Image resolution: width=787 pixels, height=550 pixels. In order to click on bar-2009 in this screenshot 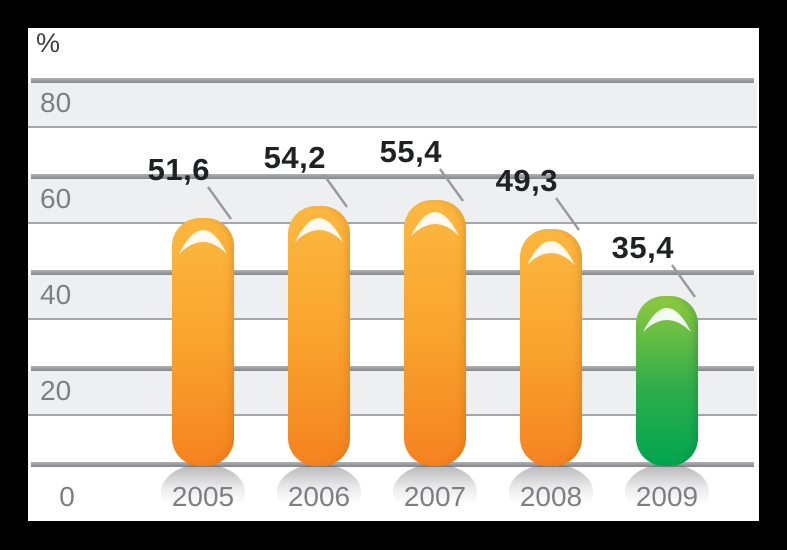, I will do `click(667, 381)`.